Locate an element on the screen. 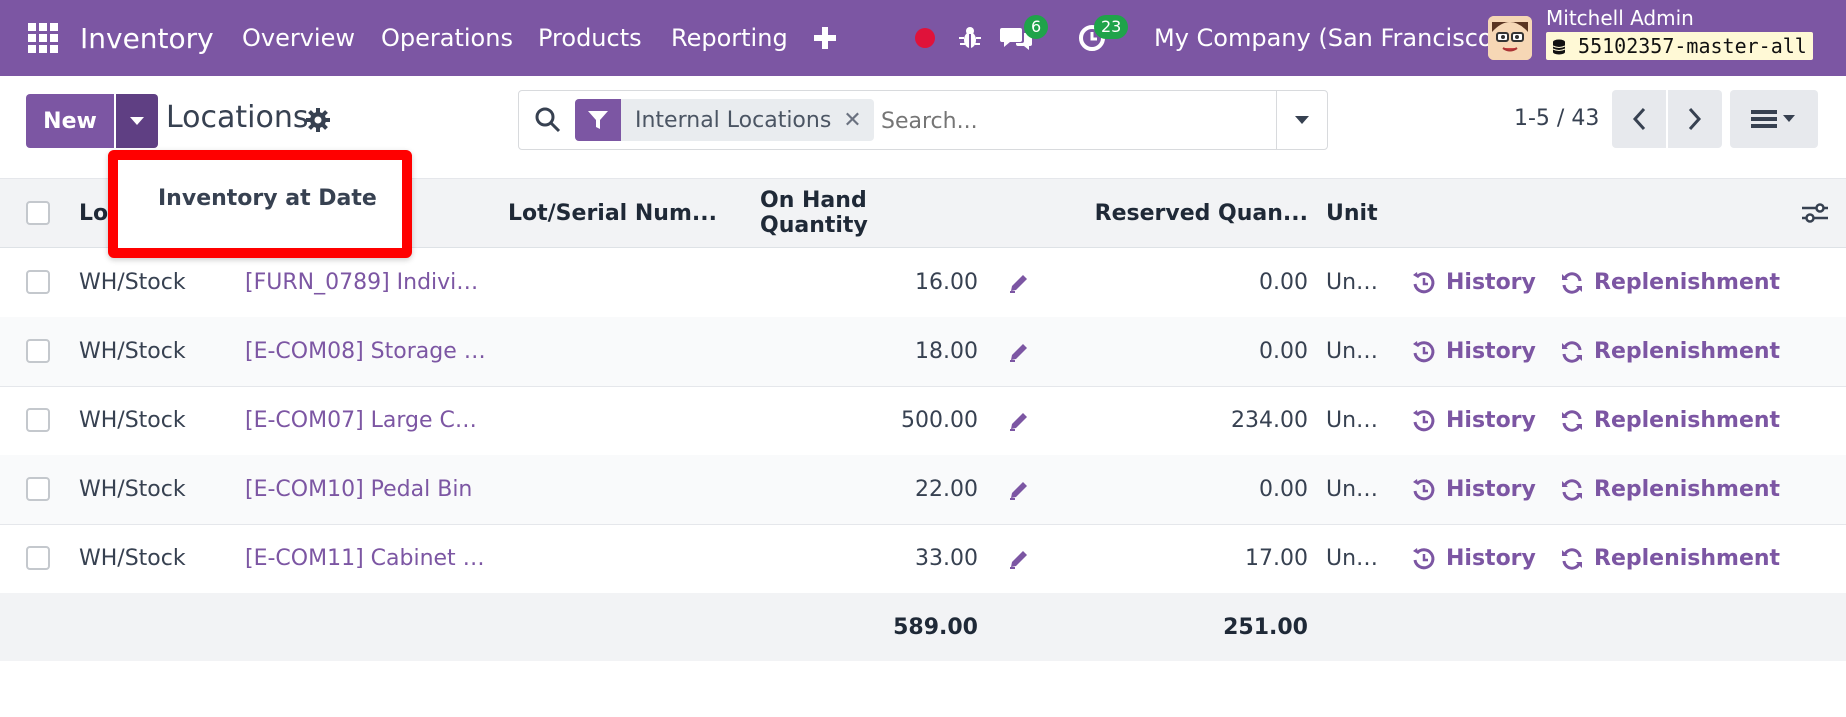  user-avatar is located at coordinates (1510, 38).